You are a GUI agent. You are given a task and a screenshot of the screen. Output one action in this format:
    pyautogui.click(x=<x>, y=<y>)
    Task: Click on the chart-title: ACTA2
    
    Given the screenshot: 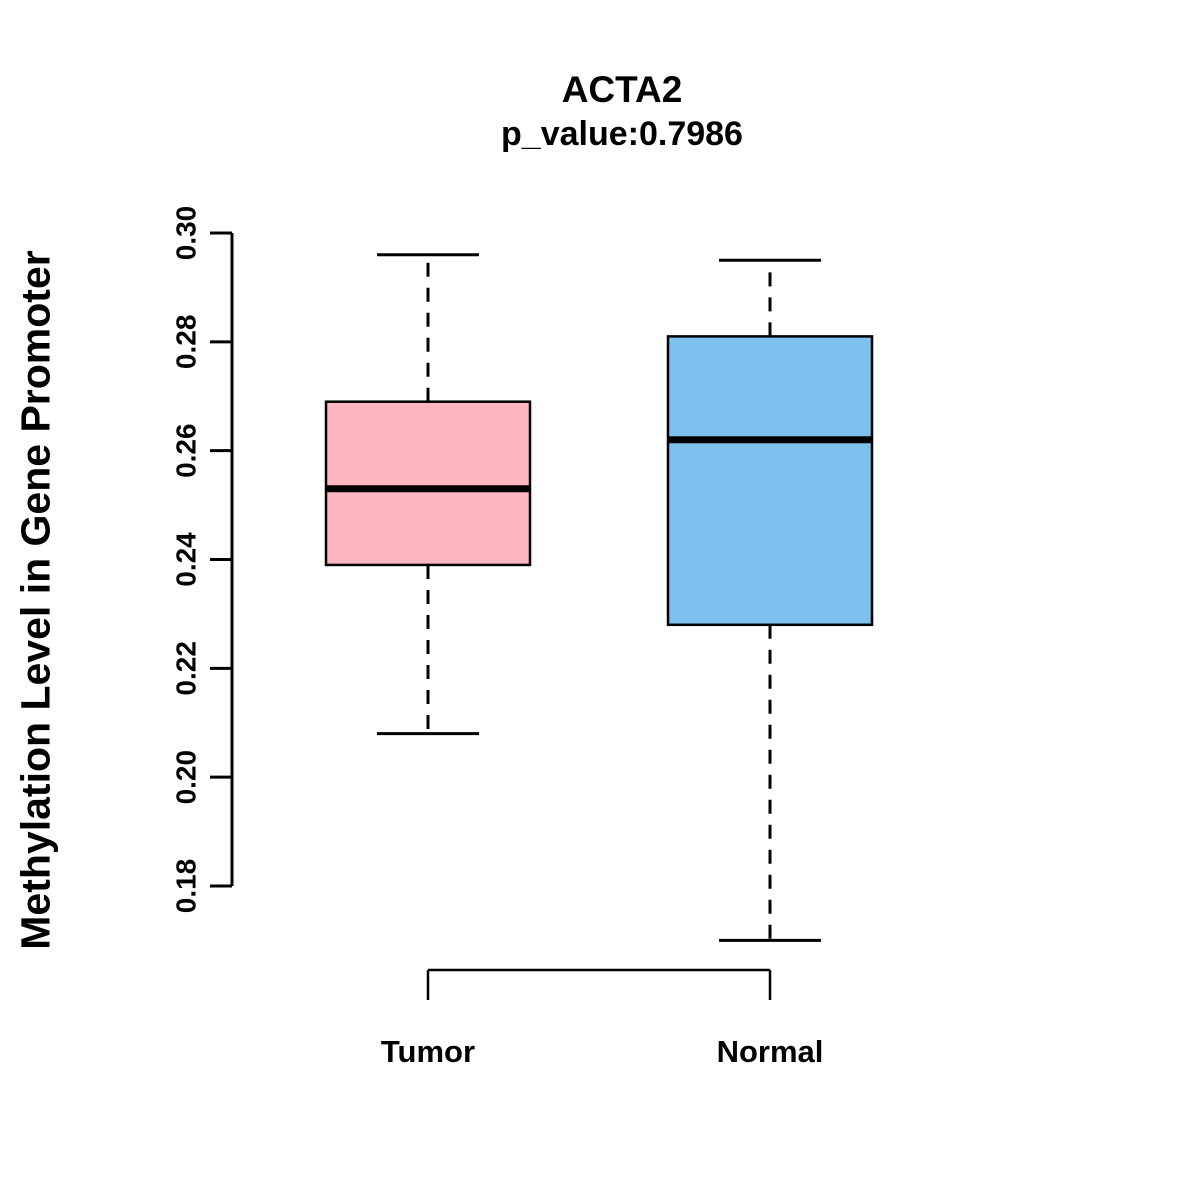 What is the action you would take?
    pyautogui.click(x=622, y=89)
    